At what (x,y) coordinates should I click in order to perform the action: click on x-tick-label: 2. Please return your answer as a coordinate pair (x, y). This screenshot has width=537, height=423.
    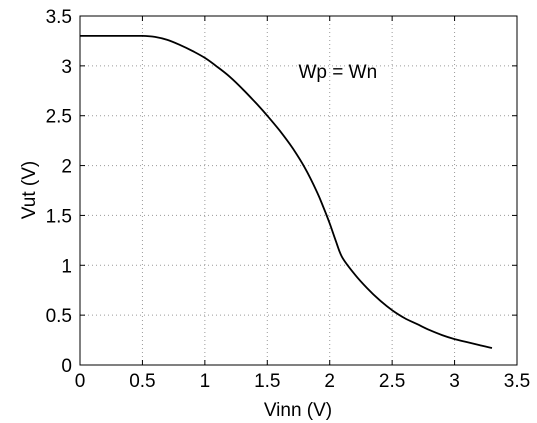
    Looking at the image, I should click on (329, 381).